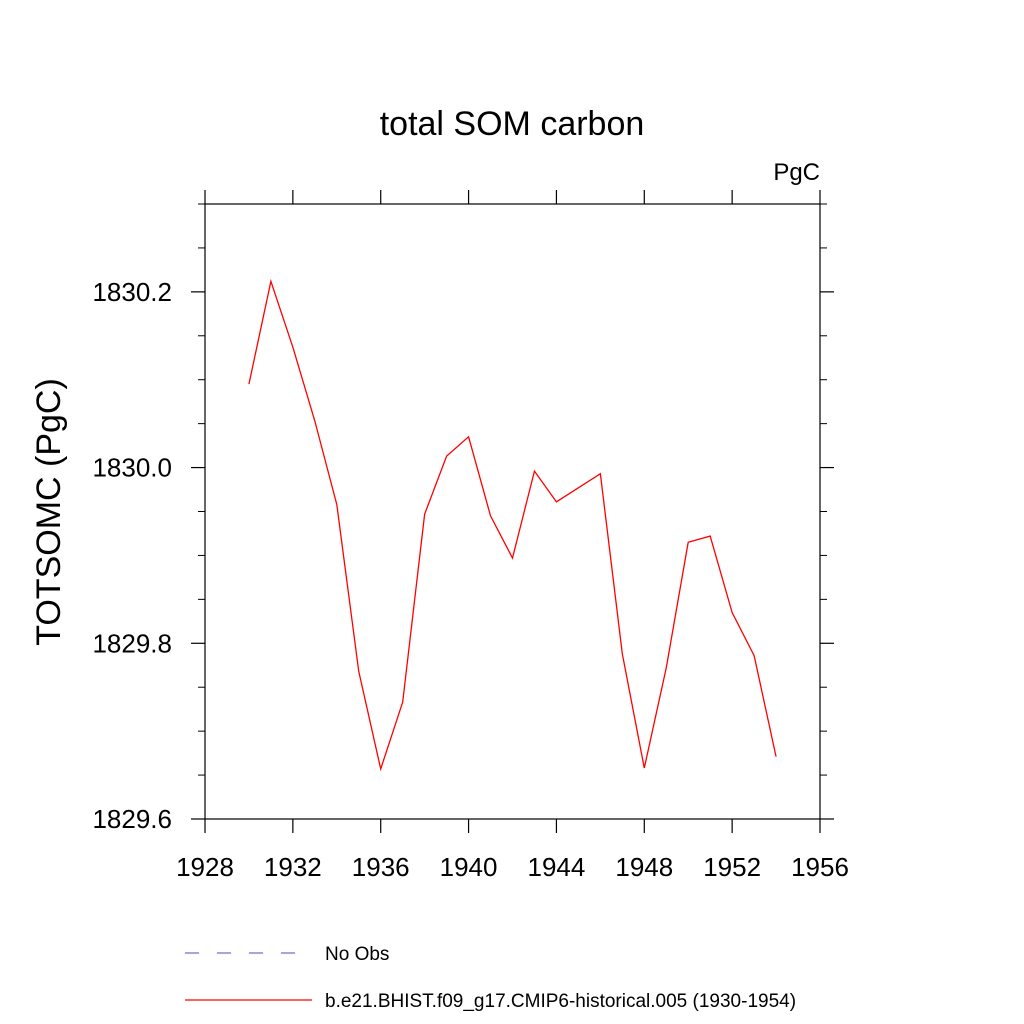 Image resolution: width=1024 pixels, height=1024 pixels. What do you see at coordinates (293, 867) in the screenshot?
I see `x-tick-label: 1932` at bounding box center [293, 867].